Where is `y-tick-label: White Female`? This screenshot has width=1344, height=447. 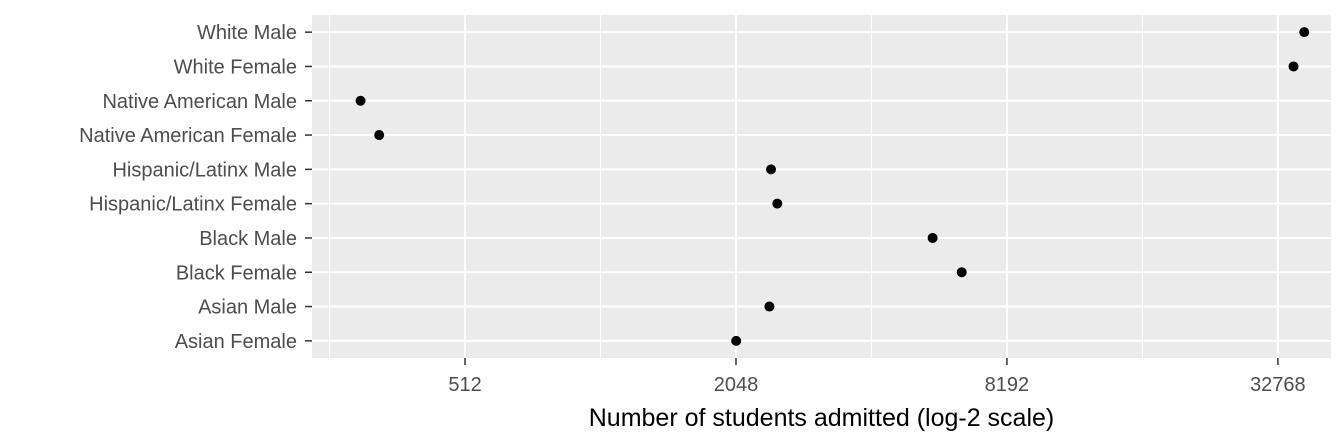 y-tick-label: White Female is located at coordinates (235, 67).